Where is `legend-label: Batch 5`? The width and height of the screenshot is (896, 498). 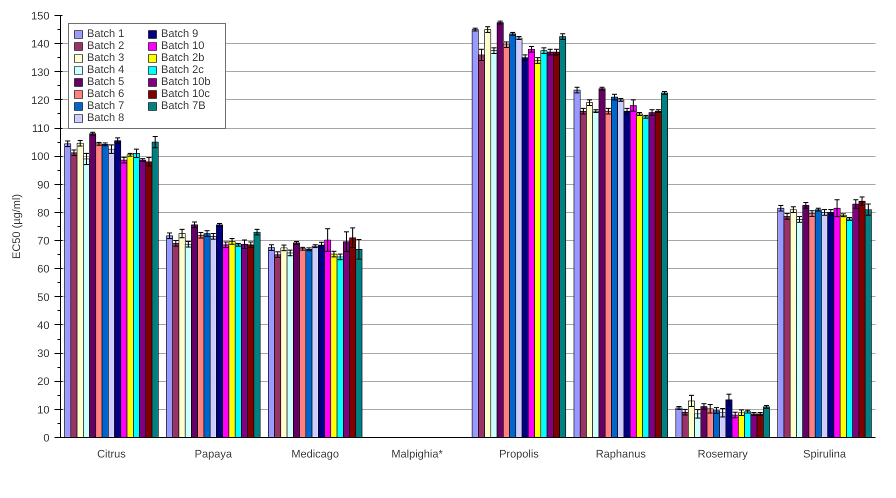
legend-label: Batch 5 is located at coordinates (106, 82).